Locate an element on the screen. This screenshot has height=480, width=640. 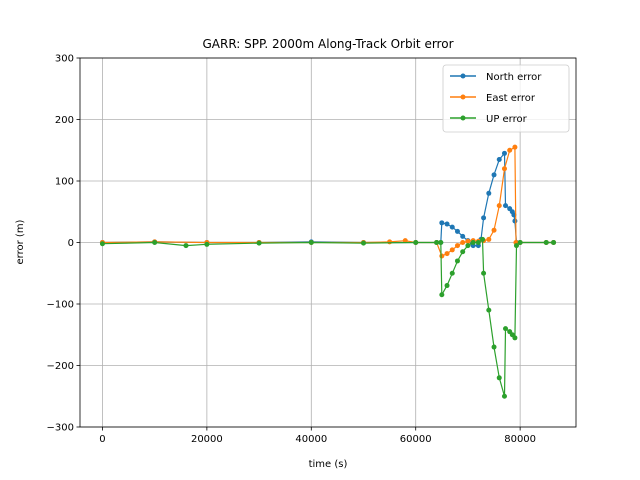
y-tick-label: 0 is located at coordinates (71, 243).